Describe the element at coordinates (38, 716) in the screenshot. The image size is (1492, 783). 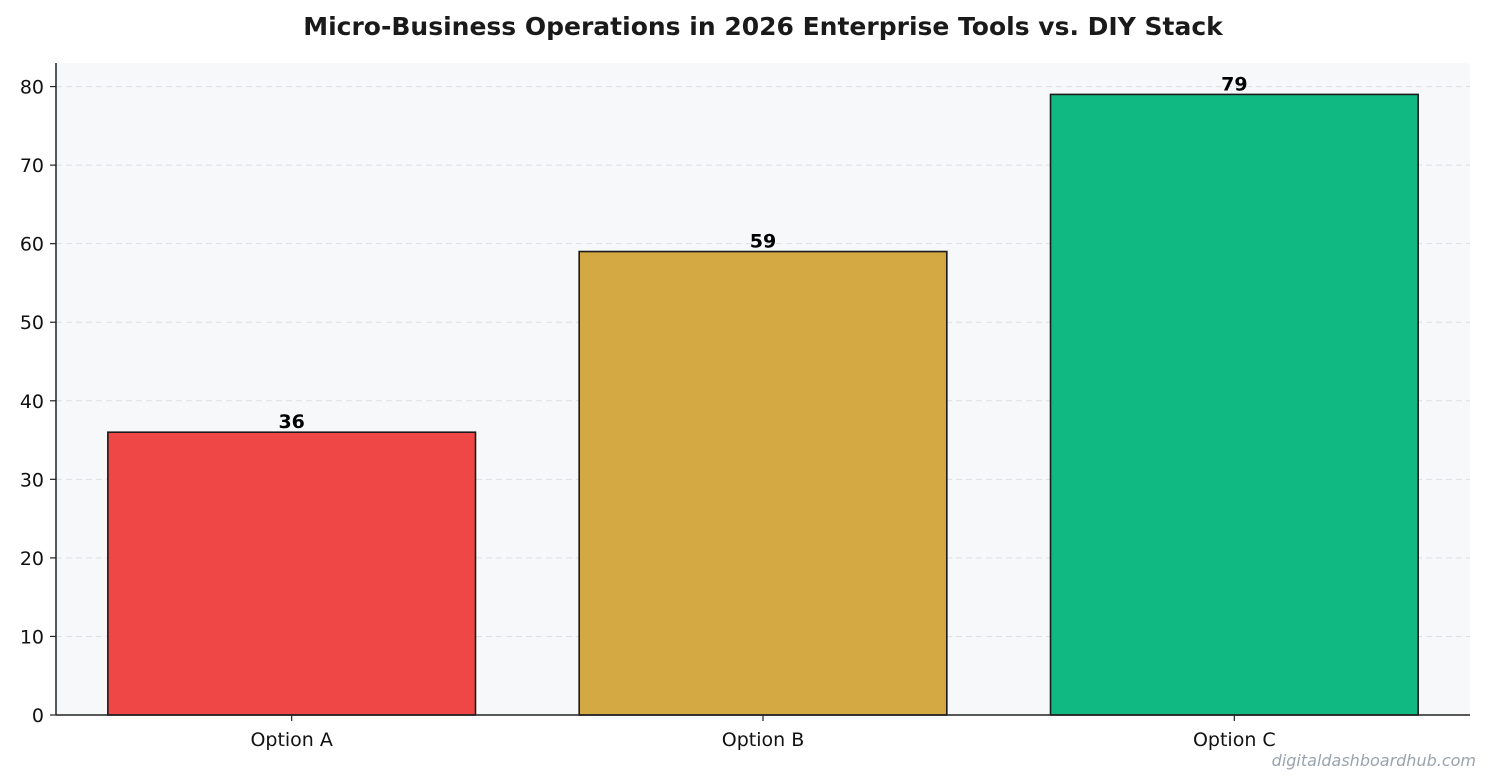
I see `y-tick-label: 0` at that location.